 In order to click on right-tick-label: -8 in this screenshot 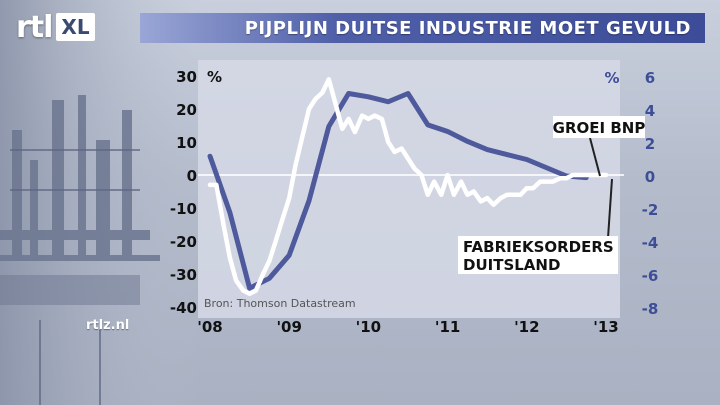, I will do `click(650, 309)`.